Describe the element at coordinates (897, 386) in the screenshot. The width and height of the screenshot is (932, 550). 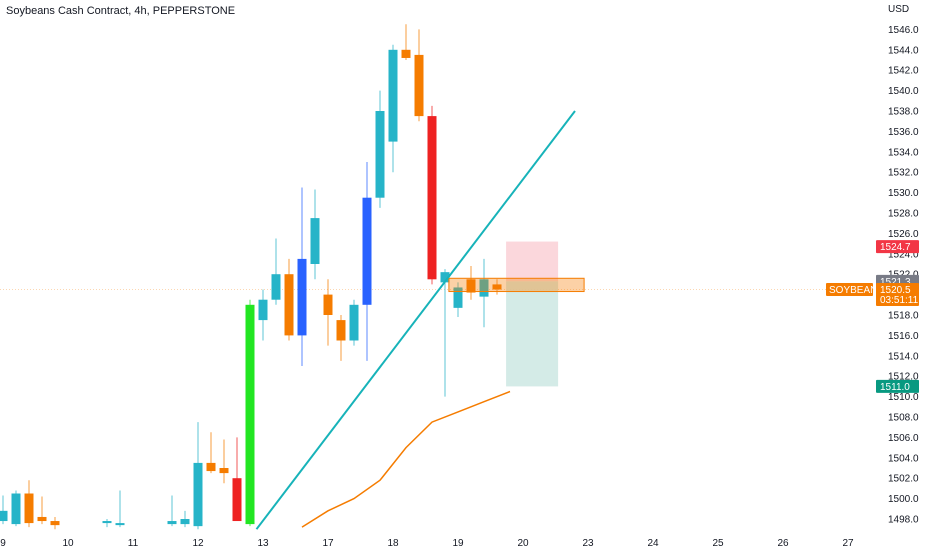
I see `target-price-tag-bg` at that location.